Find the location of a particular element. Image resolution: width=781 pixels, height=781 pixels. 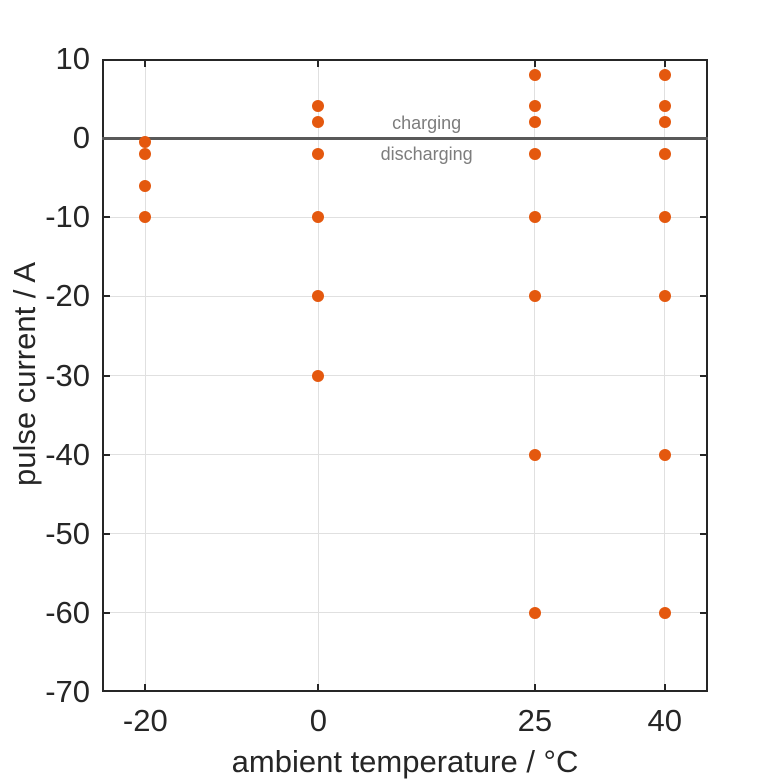

discharging-annotation: discharging is located at coordinates (426, 154).